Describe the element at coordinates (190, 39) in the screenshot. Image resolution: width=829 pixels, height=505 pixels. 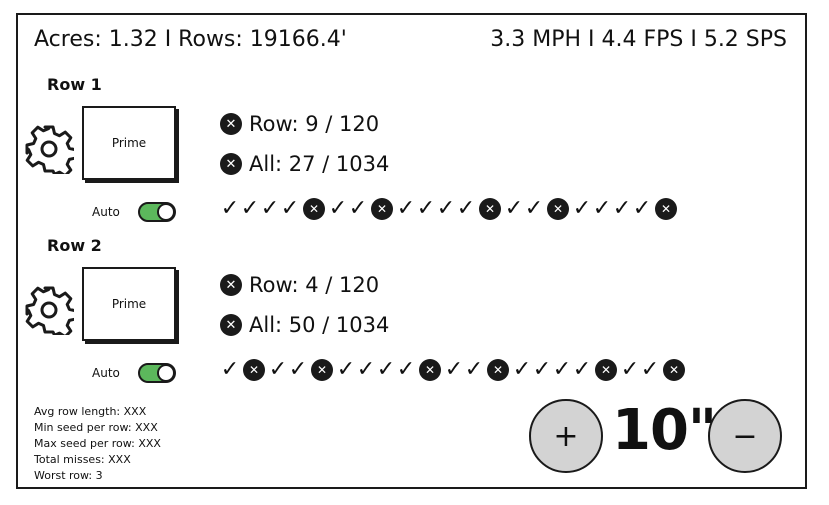
I see `field-summary: Acres: 1.32 I Rows: 19166.4'` at that location.